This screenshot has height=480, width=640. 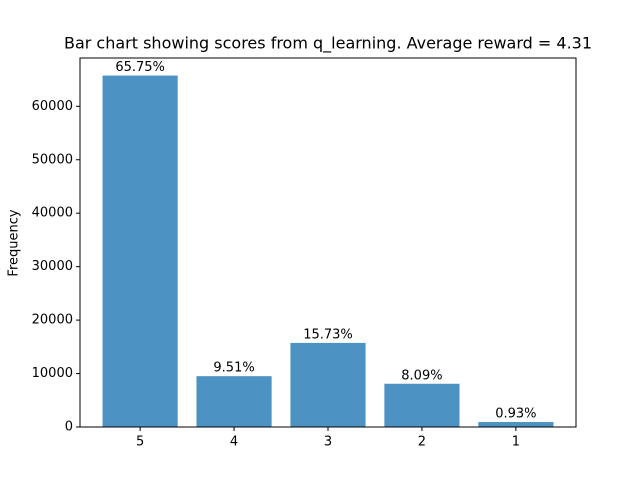 What do you see at coordinates (52, 320) in the screenshot?
I see `y-tick-label: 20000` at bounding box center [52, 320].